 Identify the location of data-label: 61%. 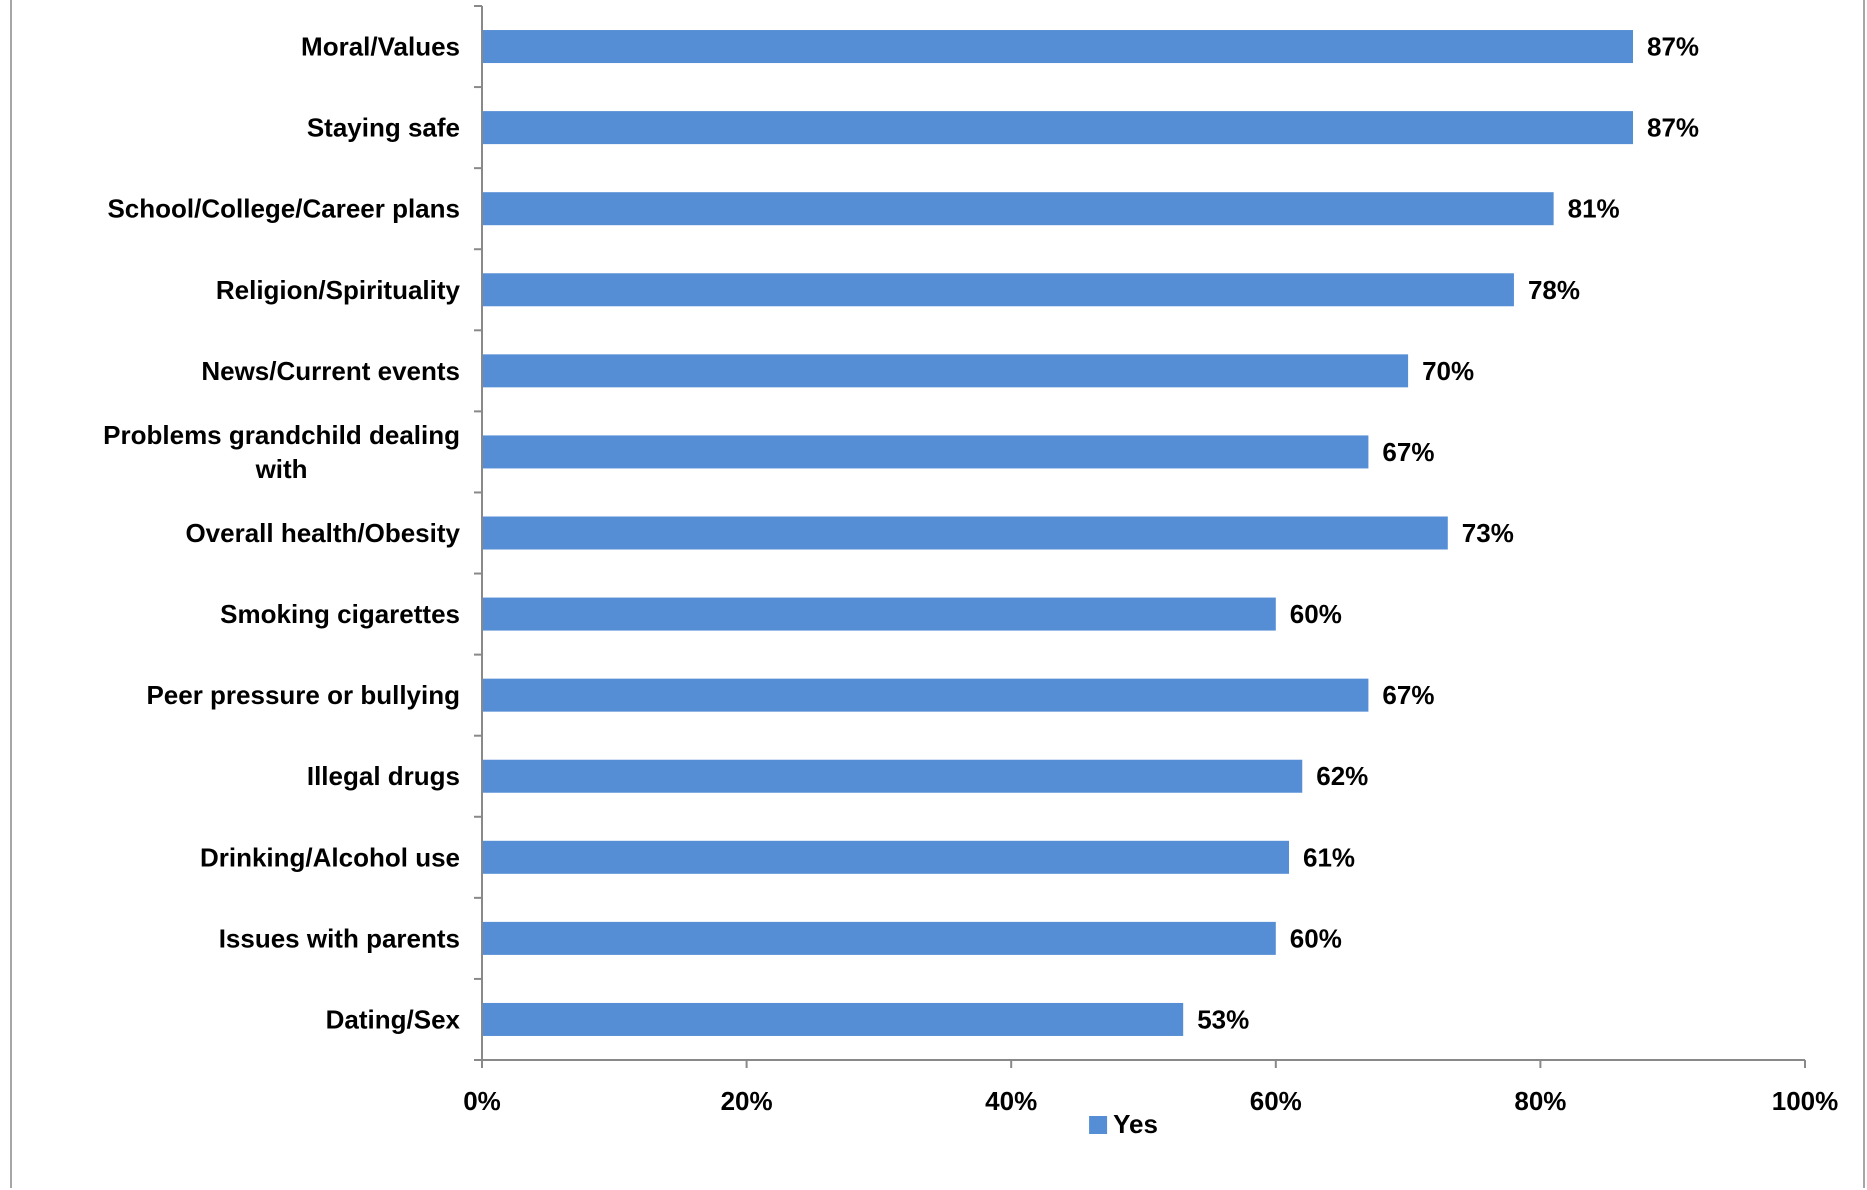
(1329, 857).